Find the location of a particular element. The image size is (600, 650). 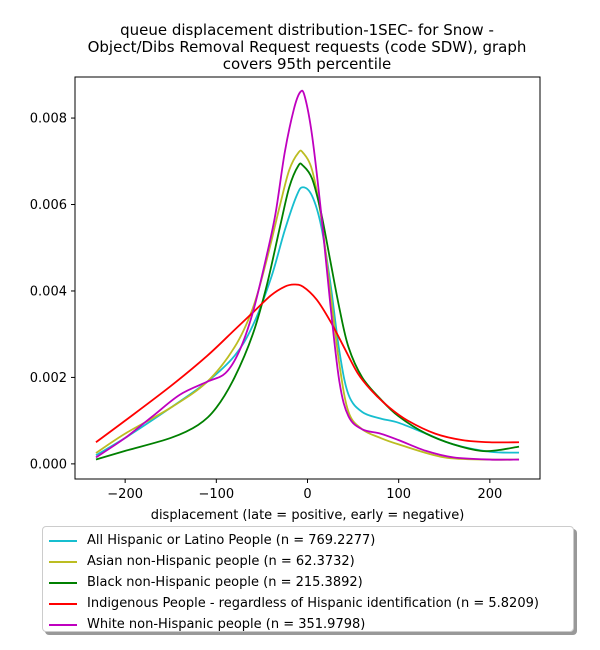

x-axis-ticks: −200 −100 0 100 200 is located at coordinates (304, 490).